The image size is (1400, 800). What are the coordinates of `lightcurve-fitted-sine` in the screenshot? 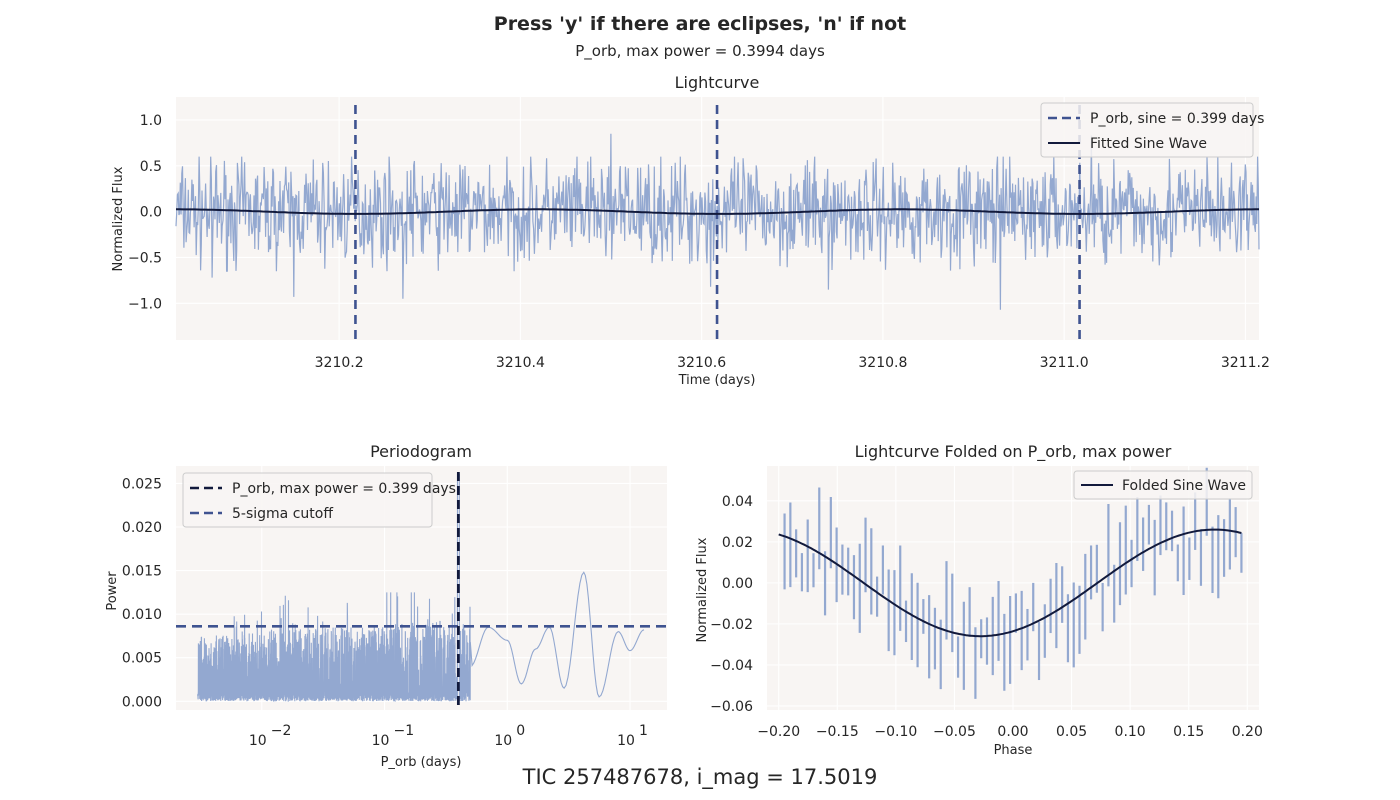 It's located at (717, 211).